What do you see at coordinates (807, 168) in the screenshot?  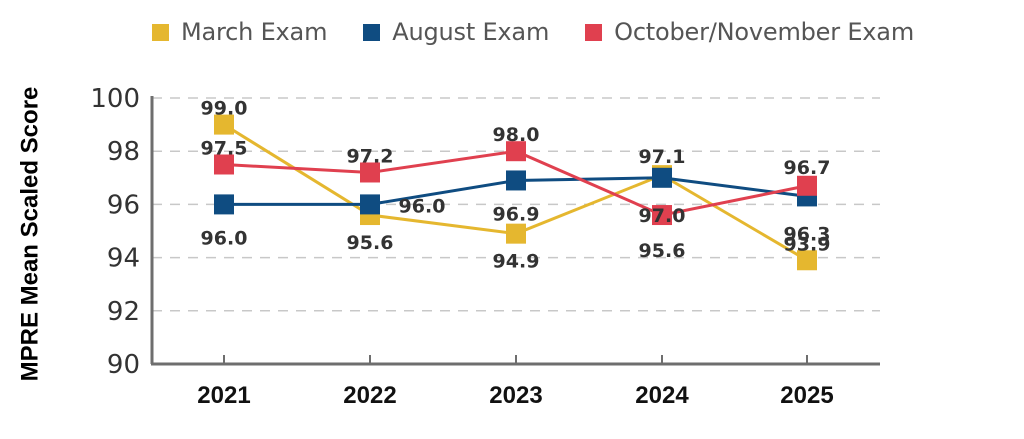 I see `data-label: 96.7` at bounding box center [807, 168].